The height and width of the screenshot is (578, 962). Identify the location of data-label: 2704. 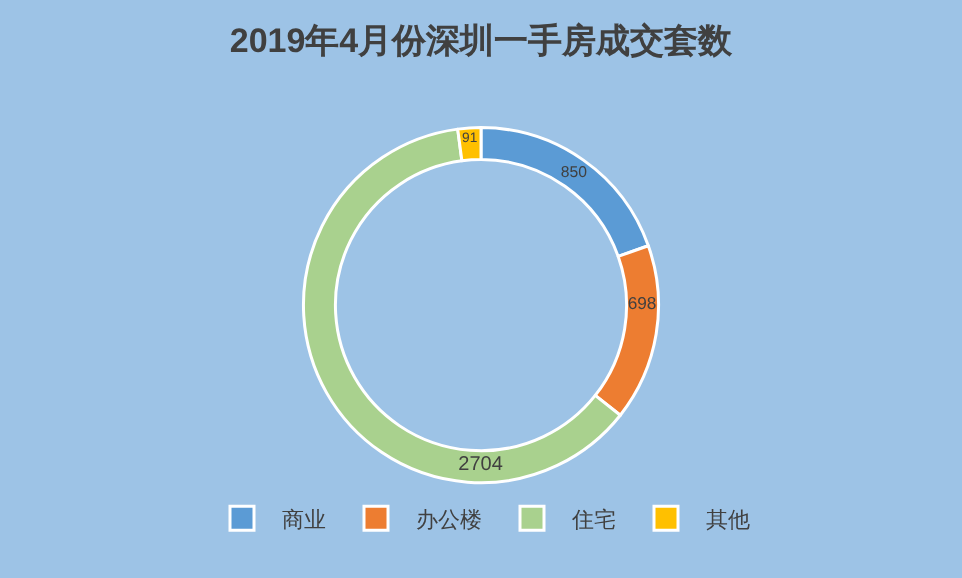
(481, 465).